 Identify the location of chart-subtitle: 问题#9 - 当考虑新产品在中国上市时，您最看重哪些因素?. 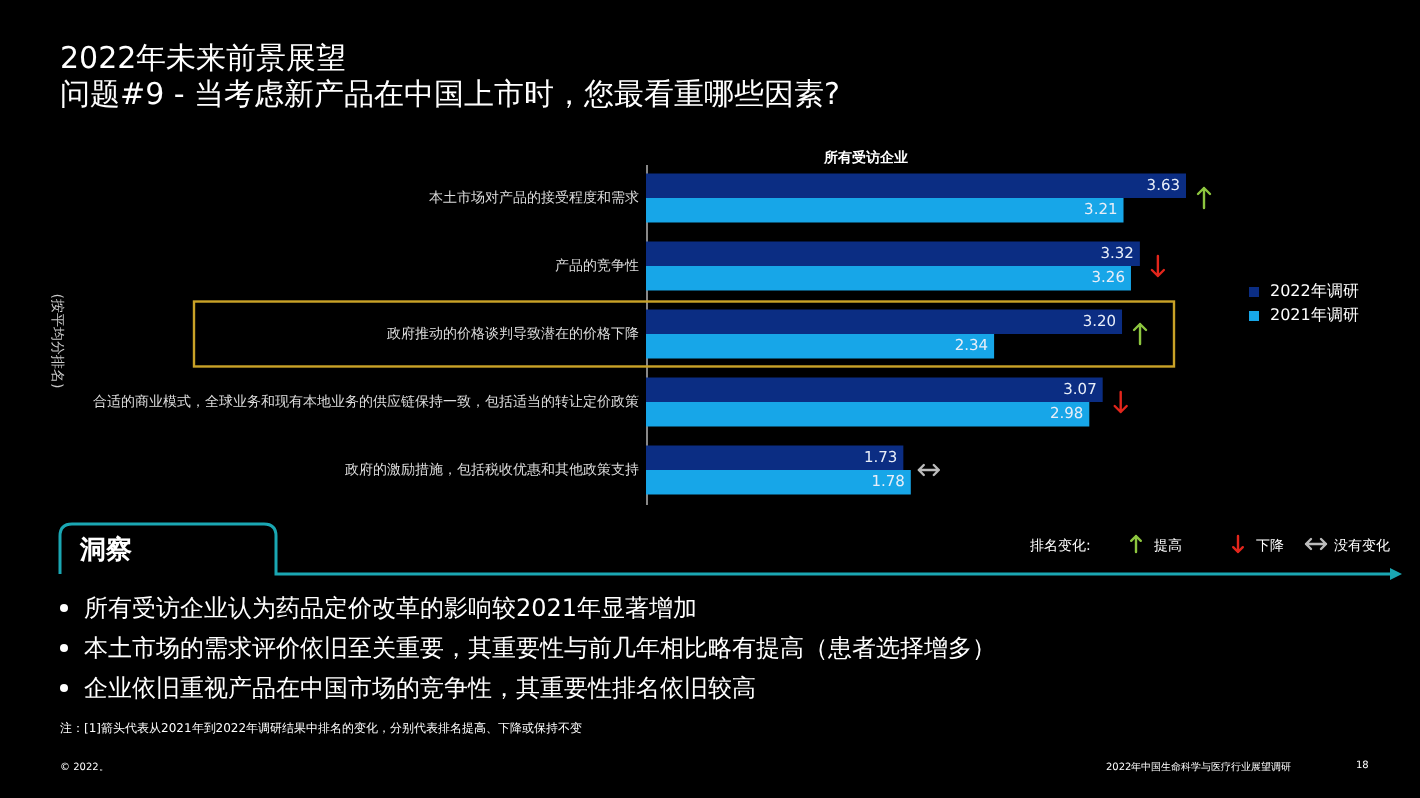
(450, 95).